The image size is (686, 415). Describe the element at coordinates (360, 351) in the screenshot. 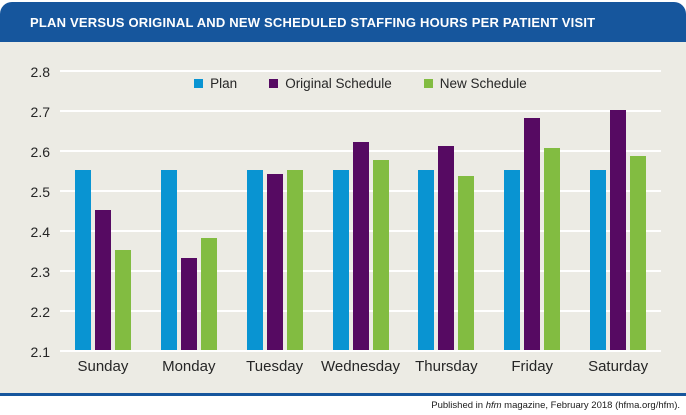

I see `gridline-2.1` at that location.